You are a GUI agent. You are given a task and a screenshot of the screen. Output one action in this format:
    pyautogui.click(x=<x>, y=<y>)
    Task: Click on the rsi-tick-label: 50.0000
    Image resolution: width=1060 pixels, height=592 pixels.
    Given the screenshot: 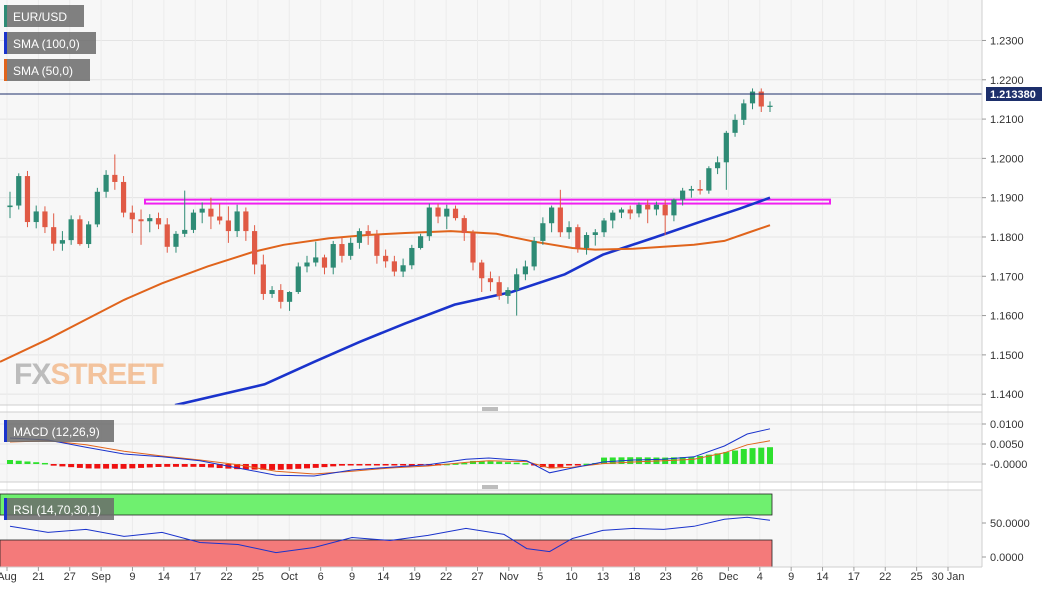 What is the action you would take?
    pyautogui.click(x=1010, y=524)
    